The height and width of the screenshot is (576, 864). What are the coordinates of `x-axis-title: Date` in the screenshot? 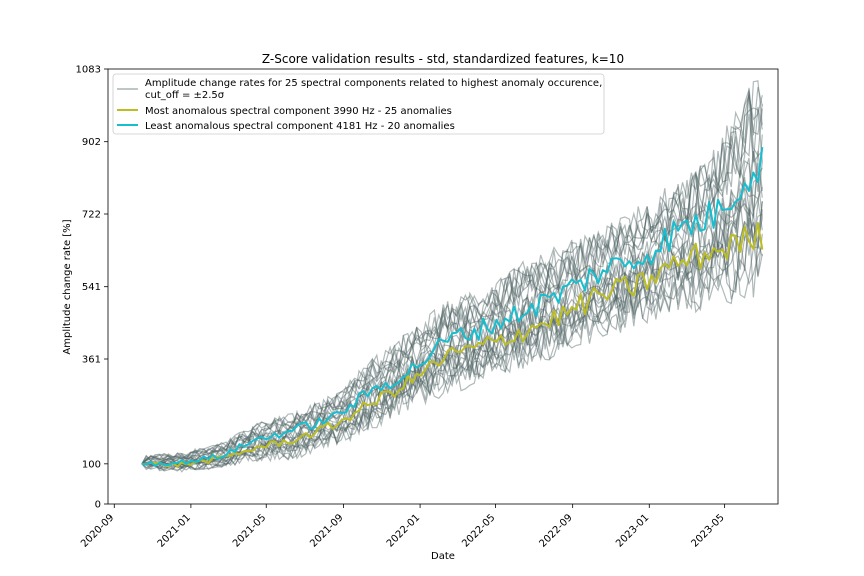 It's located at (443, 556).